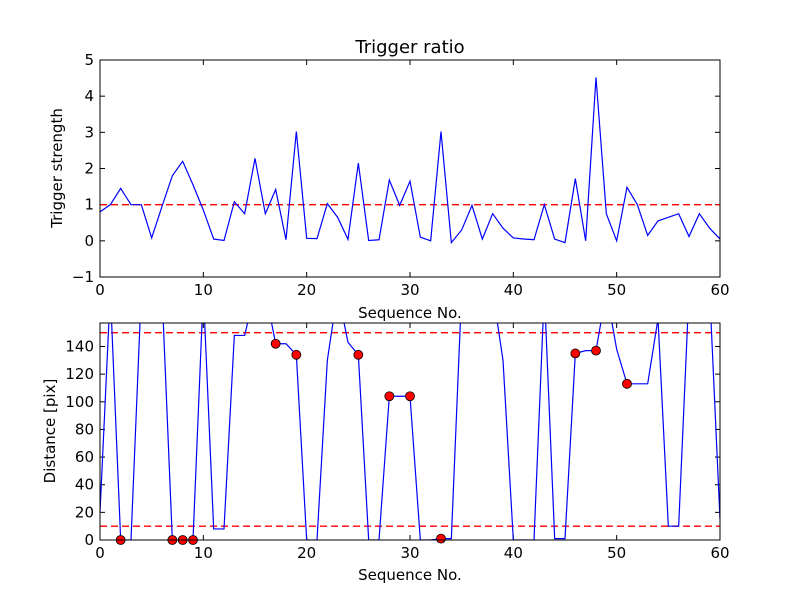  I want to click on y-tick-label: 120, so click(79, 374).